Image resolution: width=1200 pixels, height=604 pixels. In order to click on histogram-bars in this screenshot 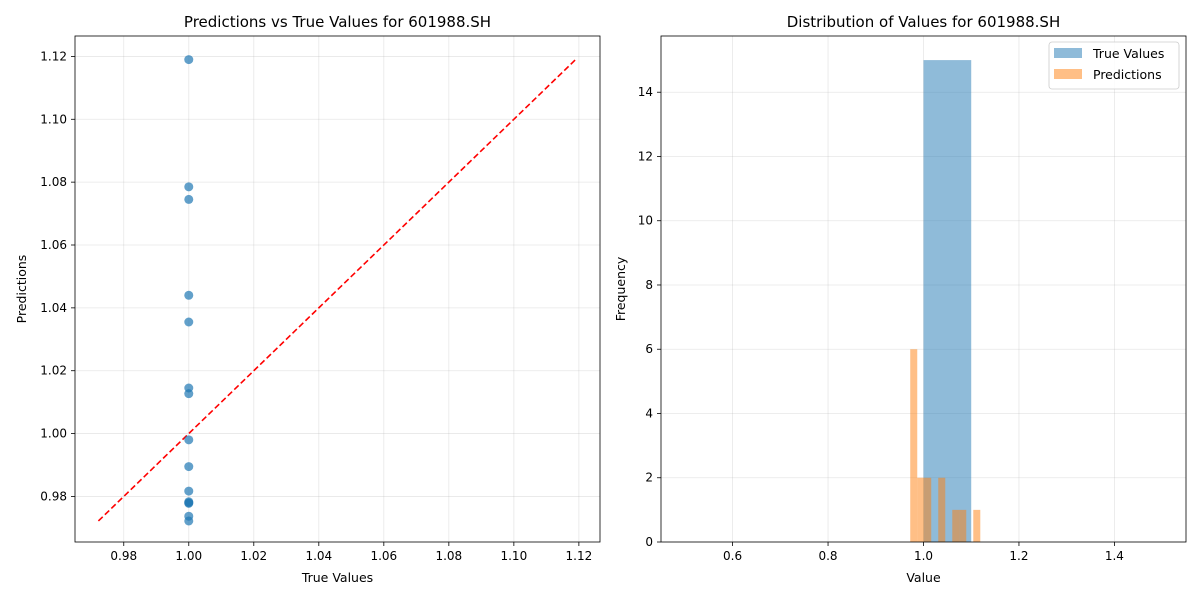, I will do `click(945, 301)`.